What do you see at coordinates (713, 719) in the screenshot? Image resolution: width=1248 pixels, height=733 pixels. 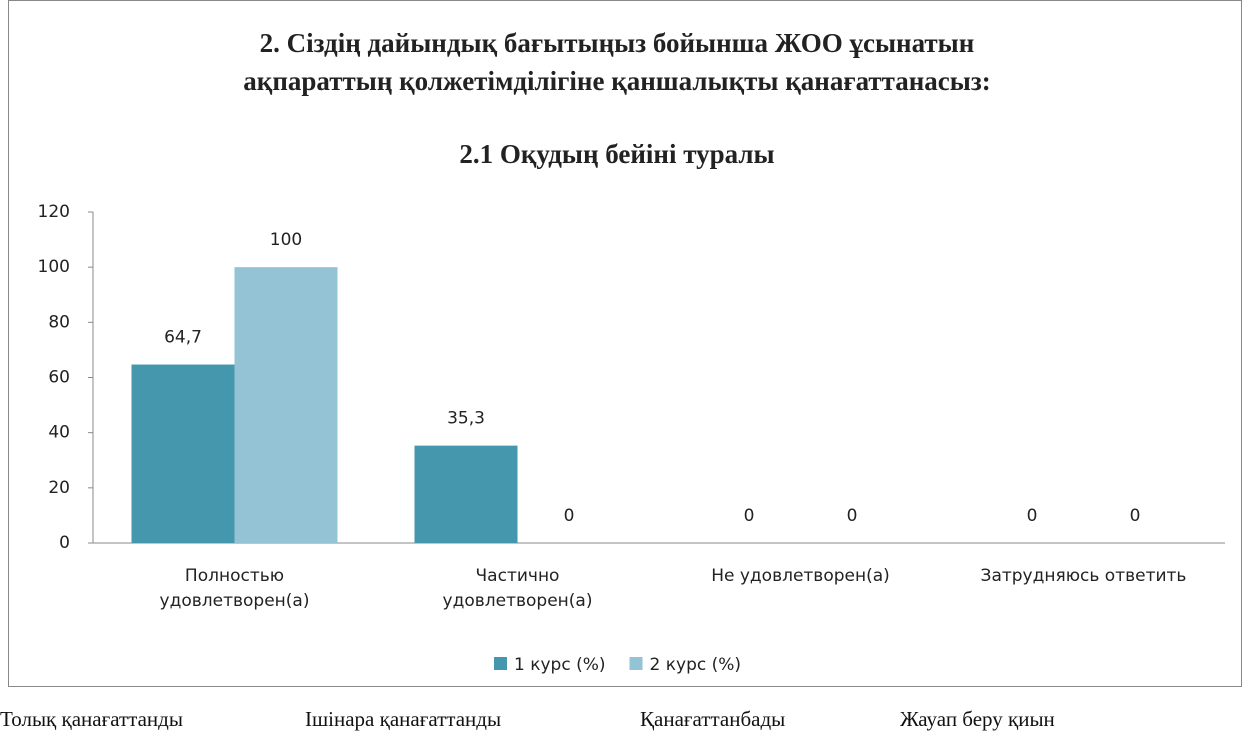 I see `footer-label: Қанағаттанбады` at bounding box center [713, 719].